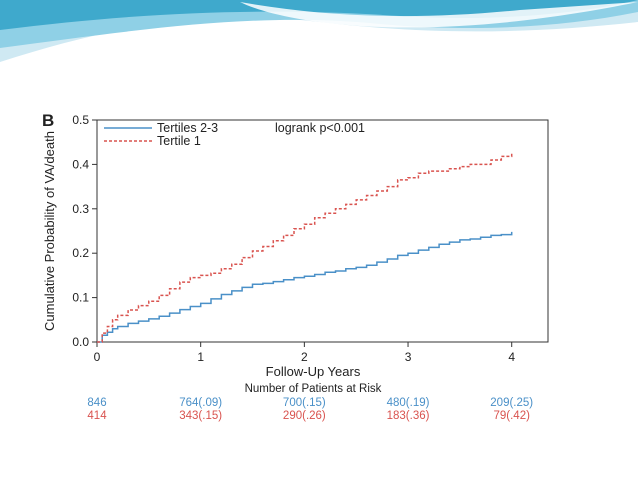  I want to click on risk-cell-r1-c1: 343(.15), so click(200, 416).